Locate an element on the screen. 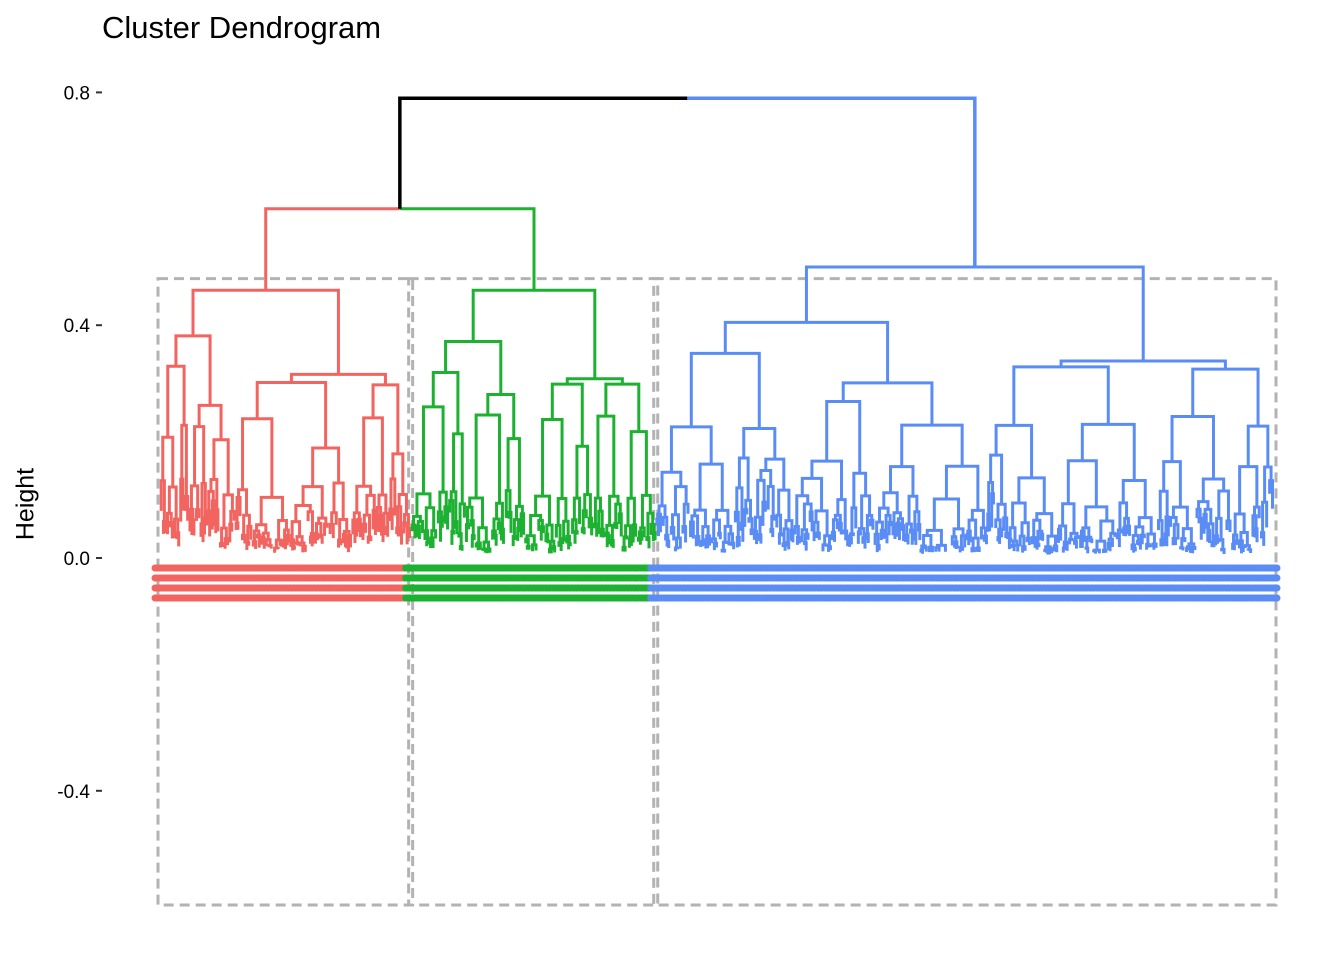 The width and height of the screenshot is (1344, 960). cluster-2-box is located at coordinates (533, 592).